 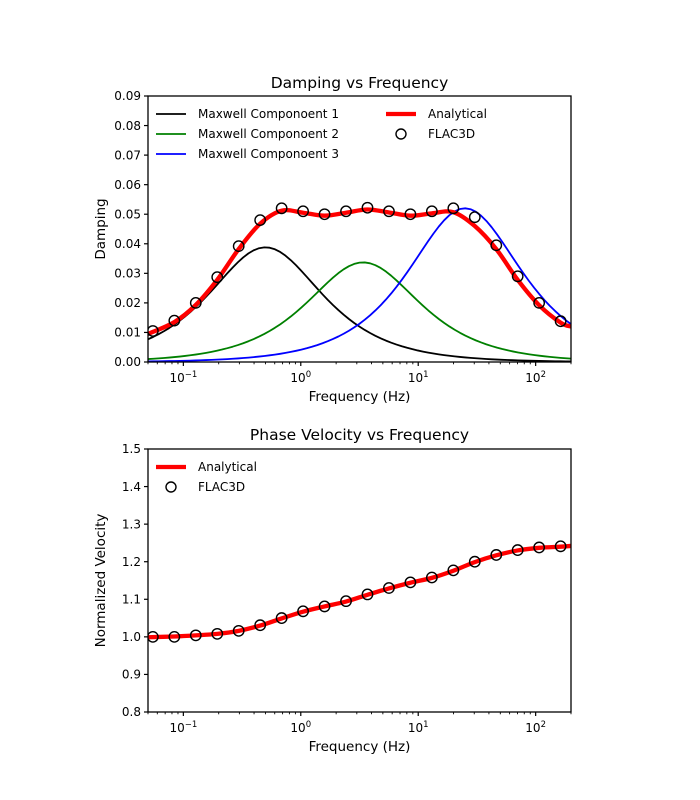 What do you see at coordinates (131, 675) in the screenshot?
I see `y-tick-label: 0.9` at bounding box center [131, 675].